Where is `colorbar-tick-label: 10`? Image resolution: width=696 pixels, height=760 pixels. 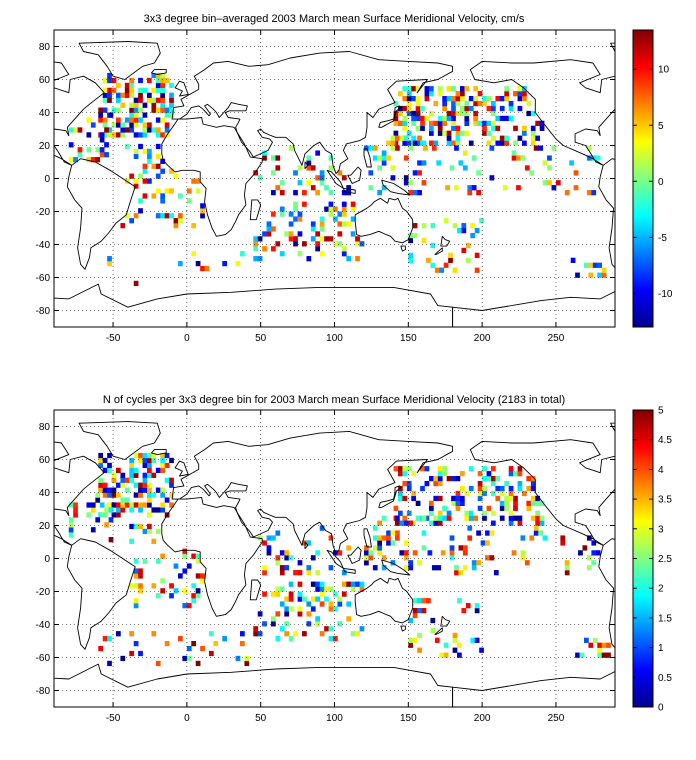 colorbar-tick-label: 10 is located at coordinates (664, 70).